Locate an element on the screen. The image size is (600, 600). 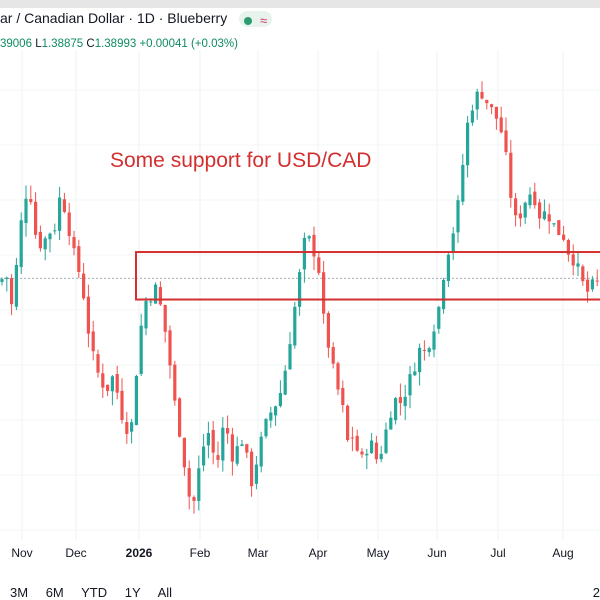
status-badge: ≈ is located at coordinates (256, 19).